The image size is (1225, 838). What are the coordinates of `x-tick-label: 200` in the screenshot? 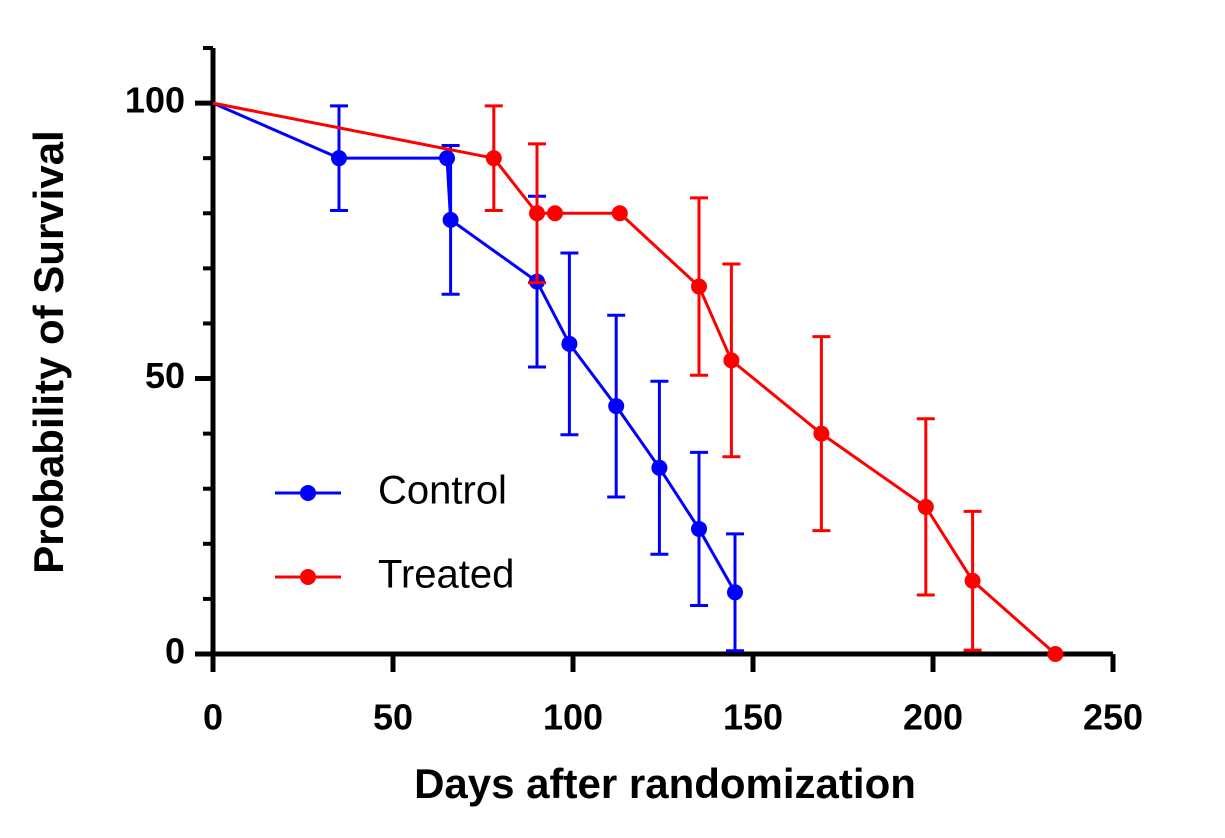 It's located at (933, 717).